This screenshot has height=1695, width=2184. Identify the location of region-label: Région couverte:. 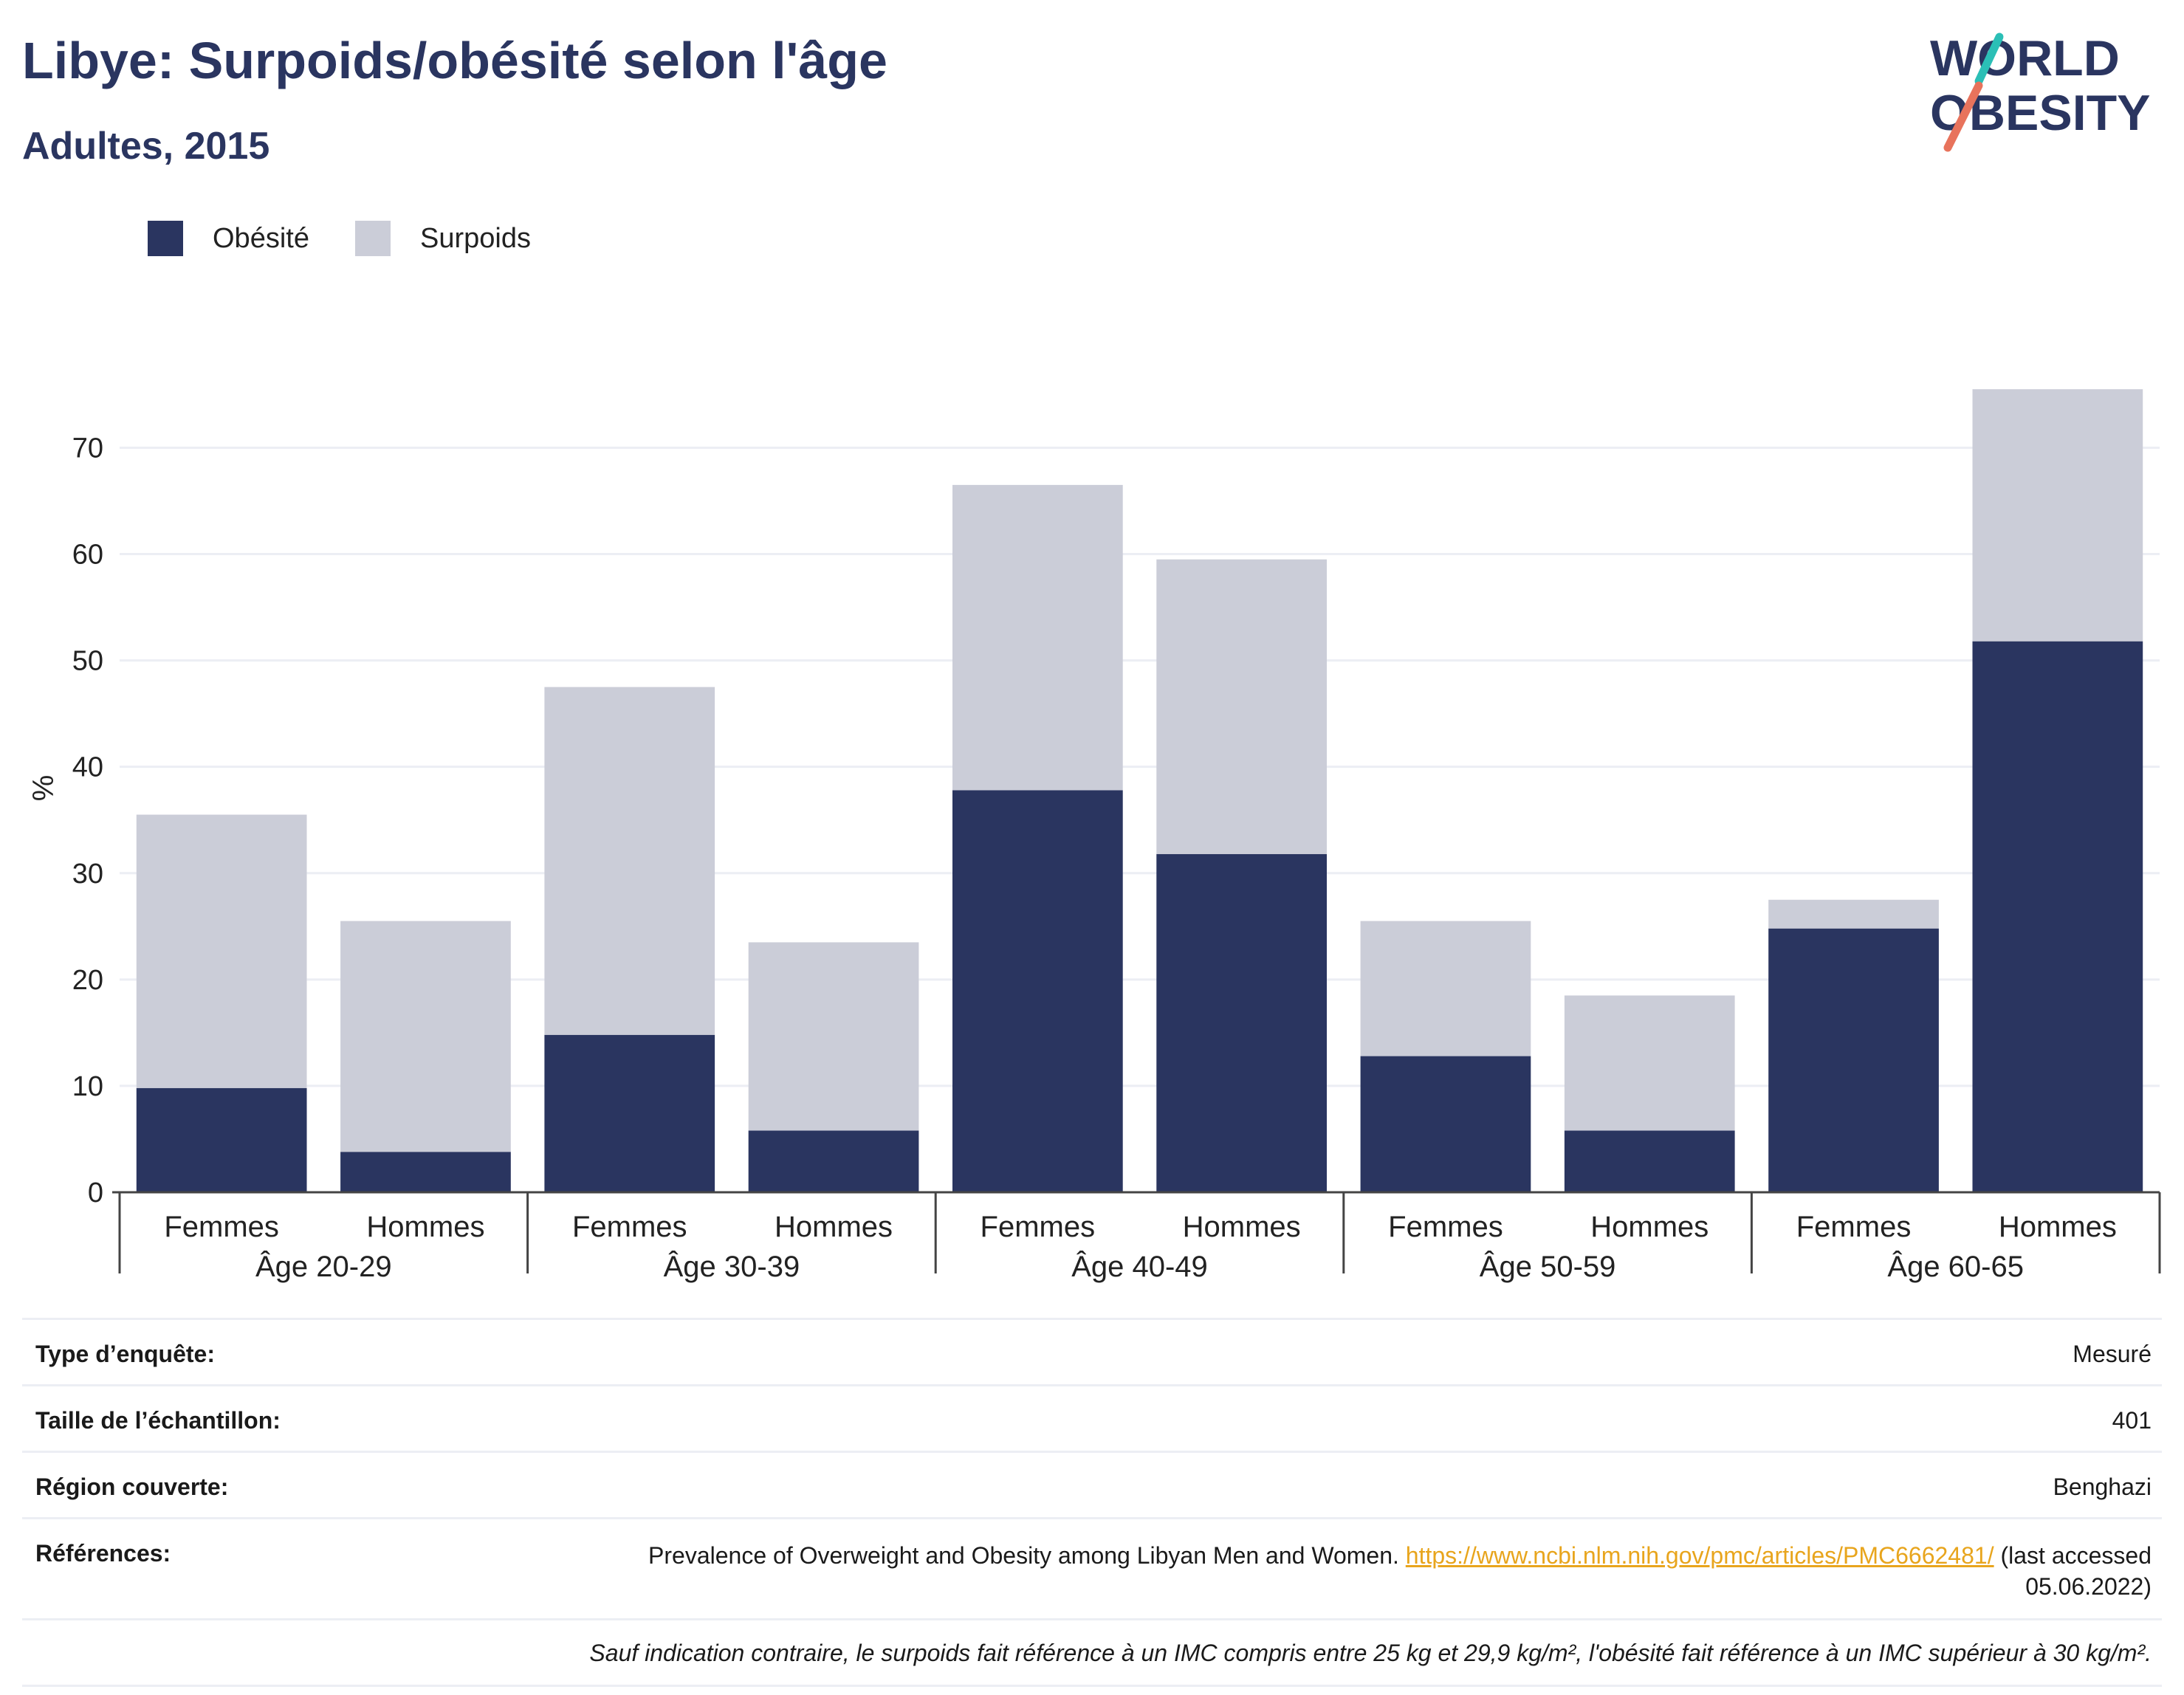
(132, 1487).